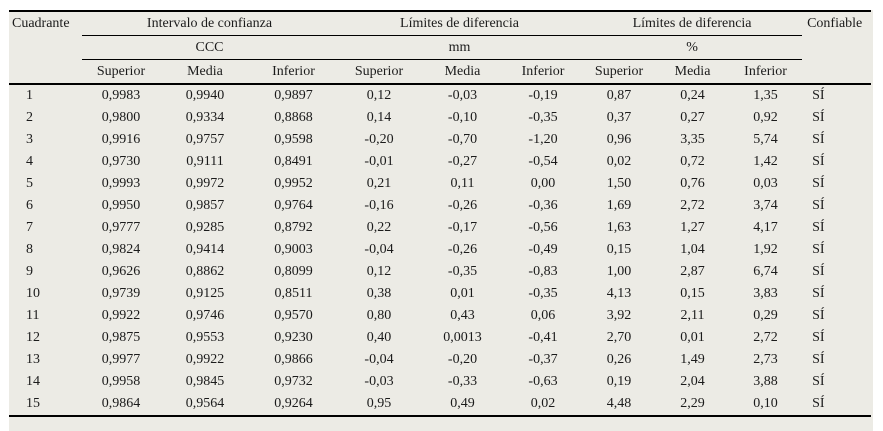  Describe the element at coordinates (205, 161) in the screenshot. I see `ccc-media-cell: 0,9111` at that location.